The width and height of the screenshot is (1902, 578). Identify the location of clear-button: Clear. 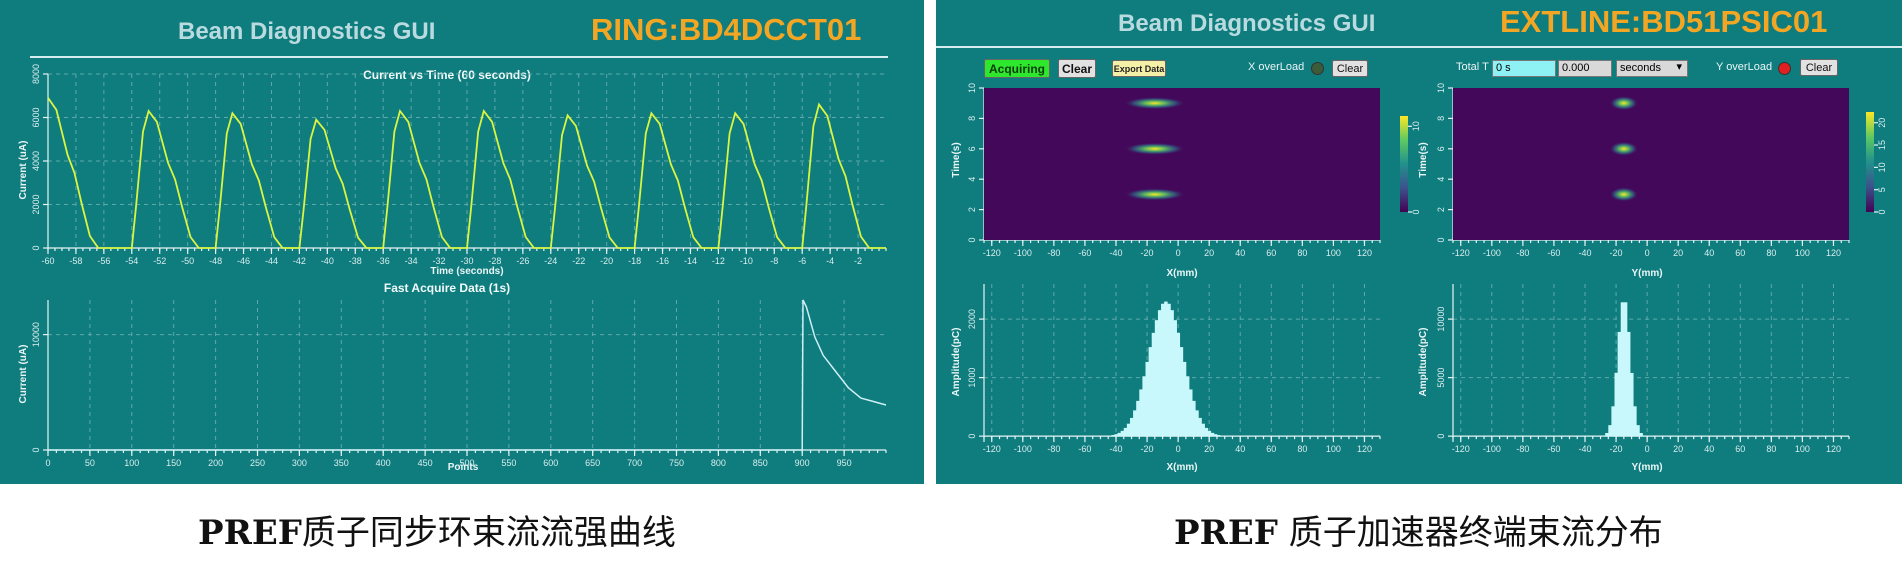
(1077, 68).